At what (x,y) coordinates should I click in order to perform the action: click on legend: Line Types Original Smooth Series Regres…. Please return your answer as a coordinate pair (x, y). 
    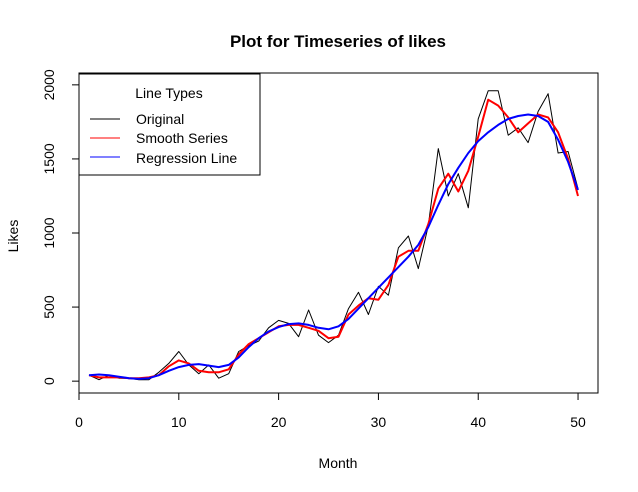
    Looking at the image, I should click on (169, 124).